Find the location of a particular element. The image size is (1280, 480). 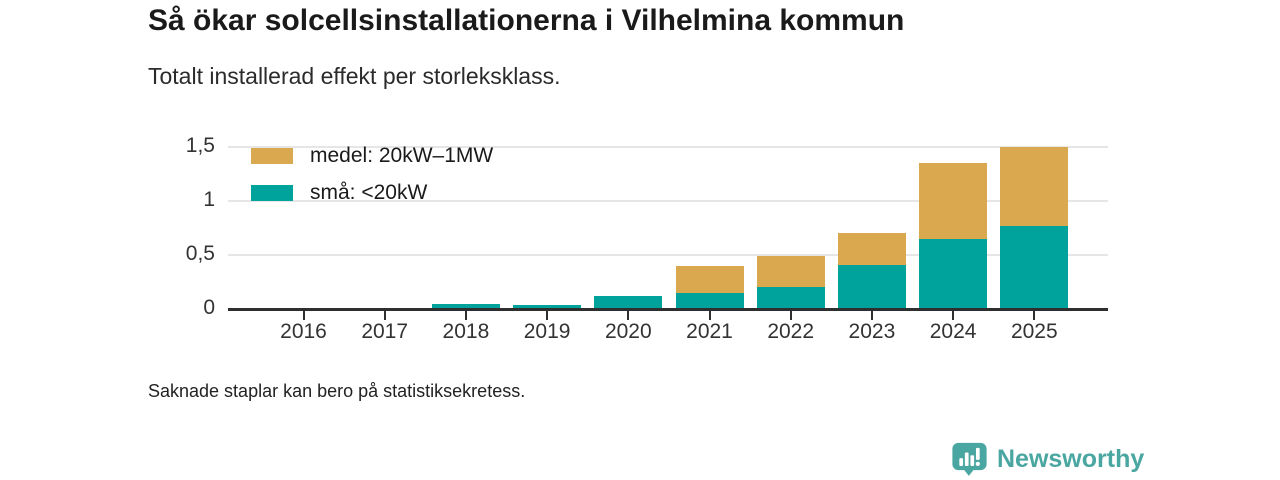

newsworthy-logo: Newsworthy is located at coordinates (1047, 459).